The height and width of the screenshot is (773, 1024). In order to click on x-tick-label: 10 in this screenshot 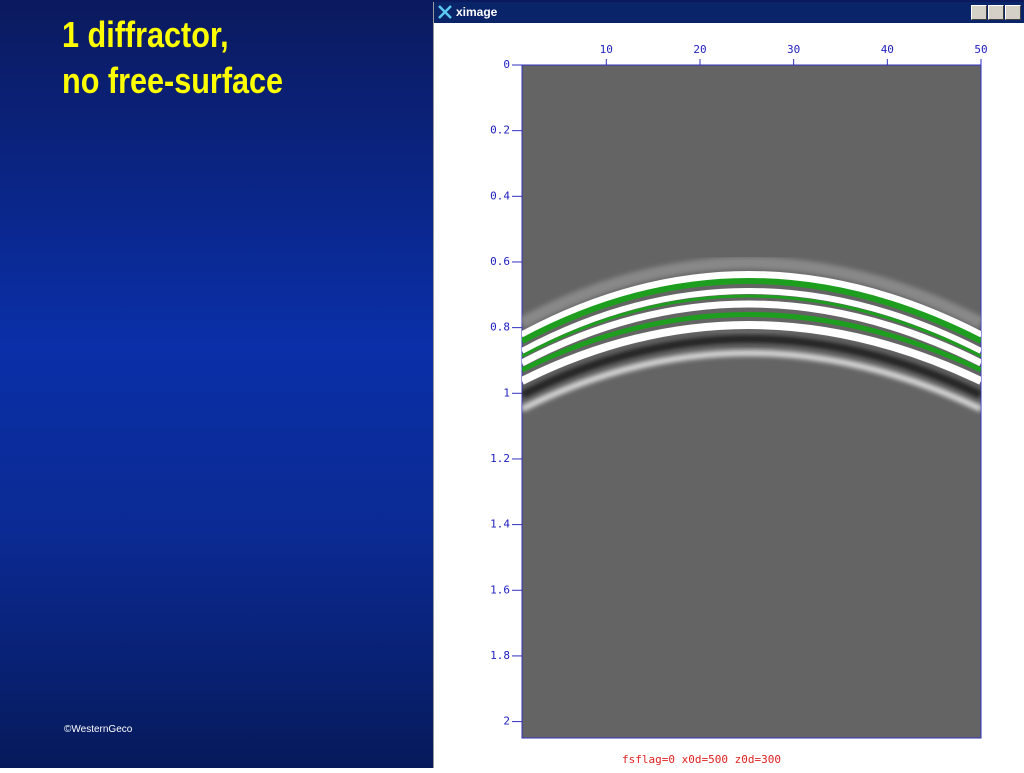, I will do `click(606, 49)`.